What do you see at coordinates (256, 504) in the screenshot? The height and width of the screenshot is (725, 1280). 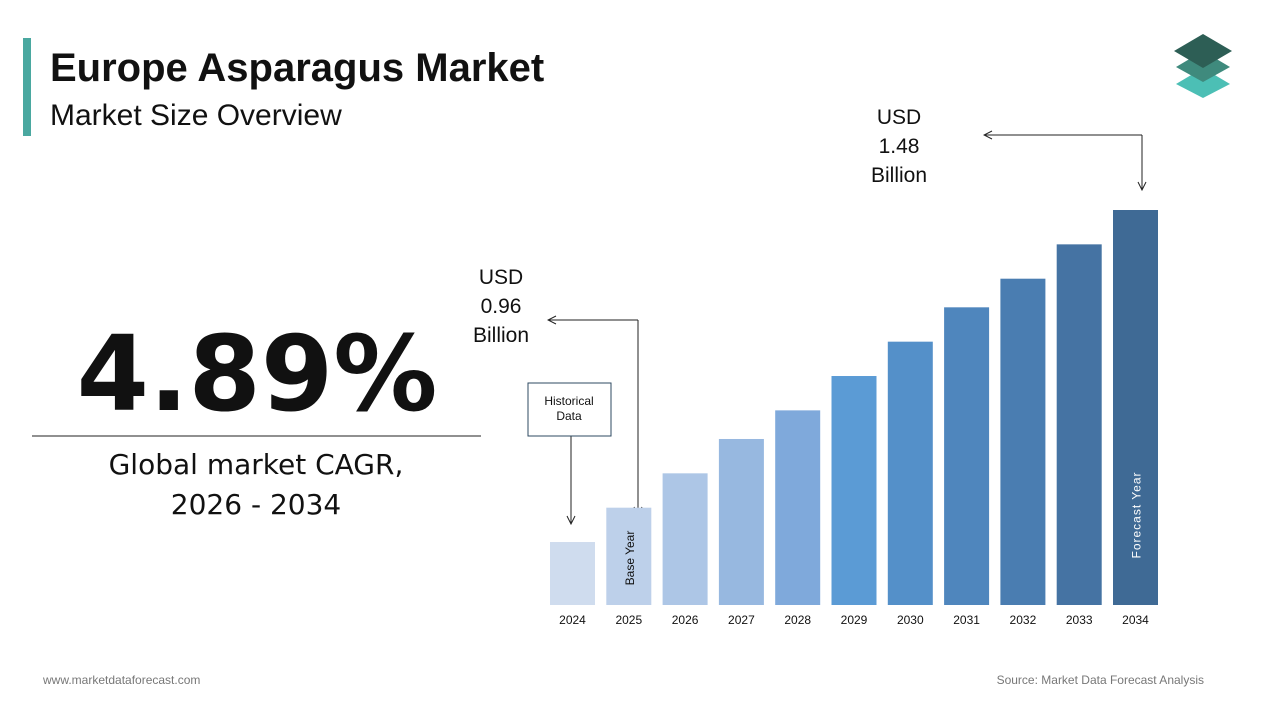 I see `cagr-label: 2026 - 2034` at bounding box center [256, 504].